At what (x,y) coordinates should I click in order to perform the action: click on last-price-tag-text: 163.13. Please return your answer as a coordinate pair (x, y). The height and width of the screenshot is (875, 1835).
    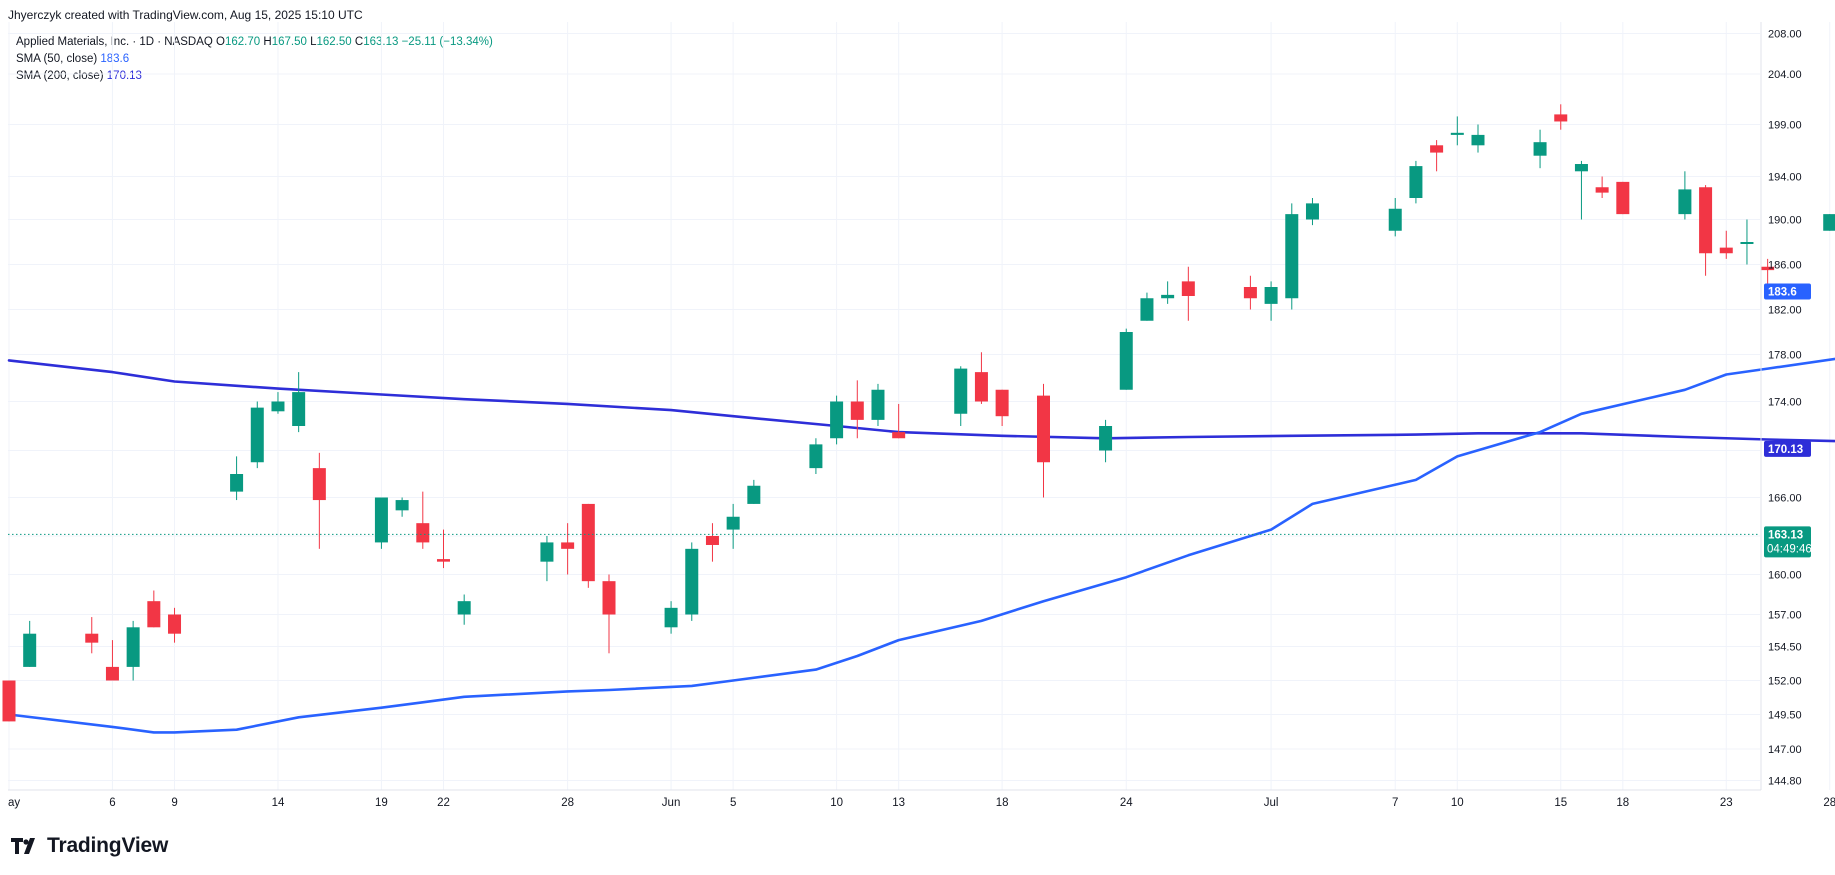
    Looking at the image, I should click on (1785, 535).